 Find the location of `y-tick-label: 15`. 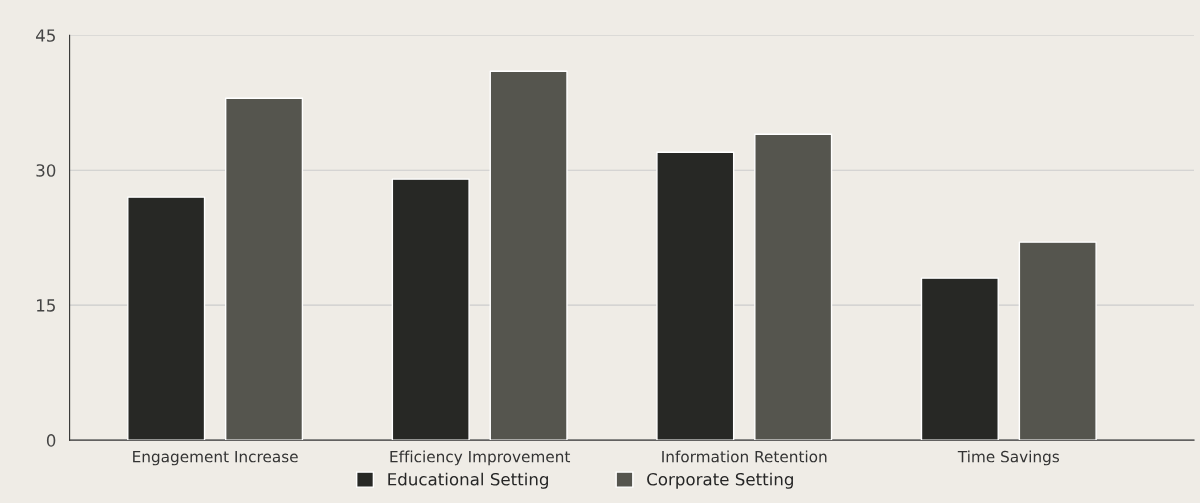

y-tick-label: 15 is located at coordinates (46, 305).